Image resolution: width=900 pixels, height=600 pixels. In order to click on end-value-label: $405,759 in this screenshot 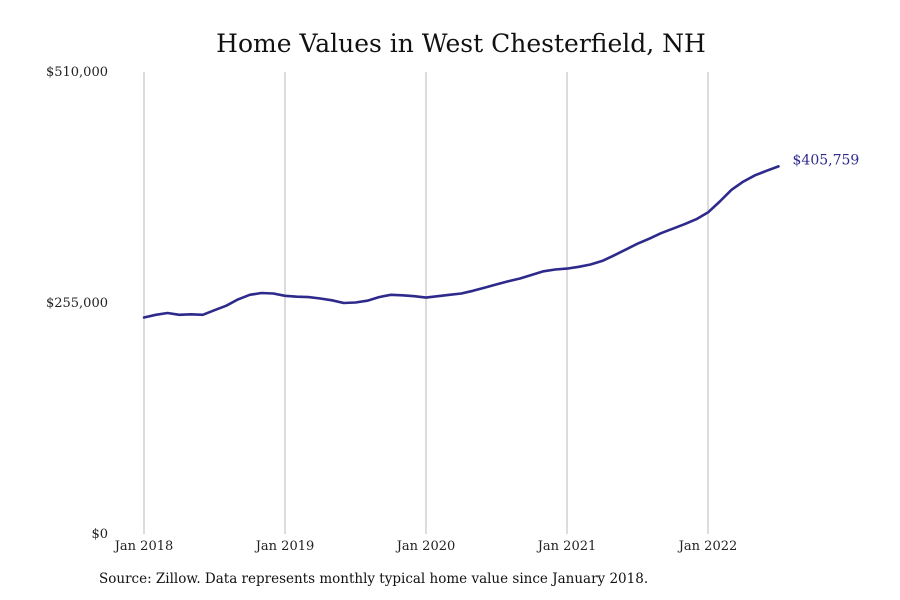, I will do `click(826, 160)`.